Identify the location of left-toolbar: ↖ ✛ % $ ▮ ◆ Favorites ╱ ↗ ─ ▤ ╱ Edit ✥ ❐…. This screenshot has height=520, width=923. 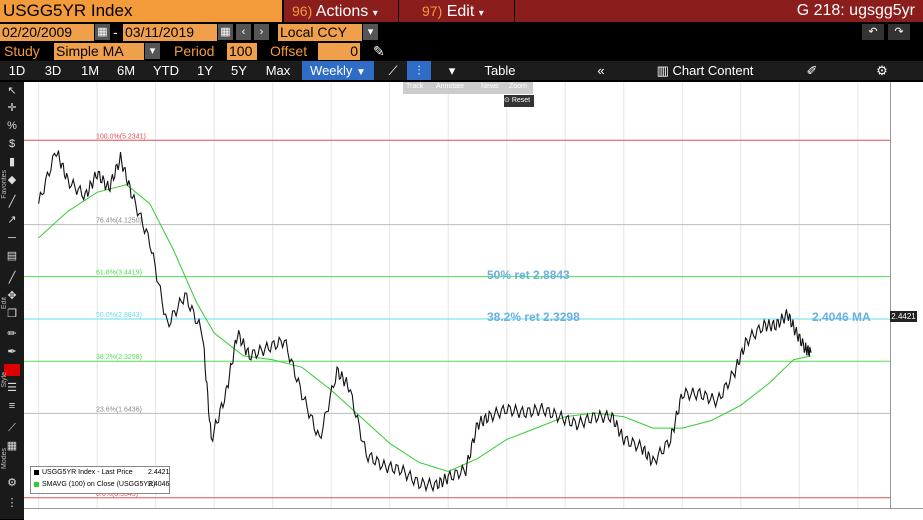
(12, 300).